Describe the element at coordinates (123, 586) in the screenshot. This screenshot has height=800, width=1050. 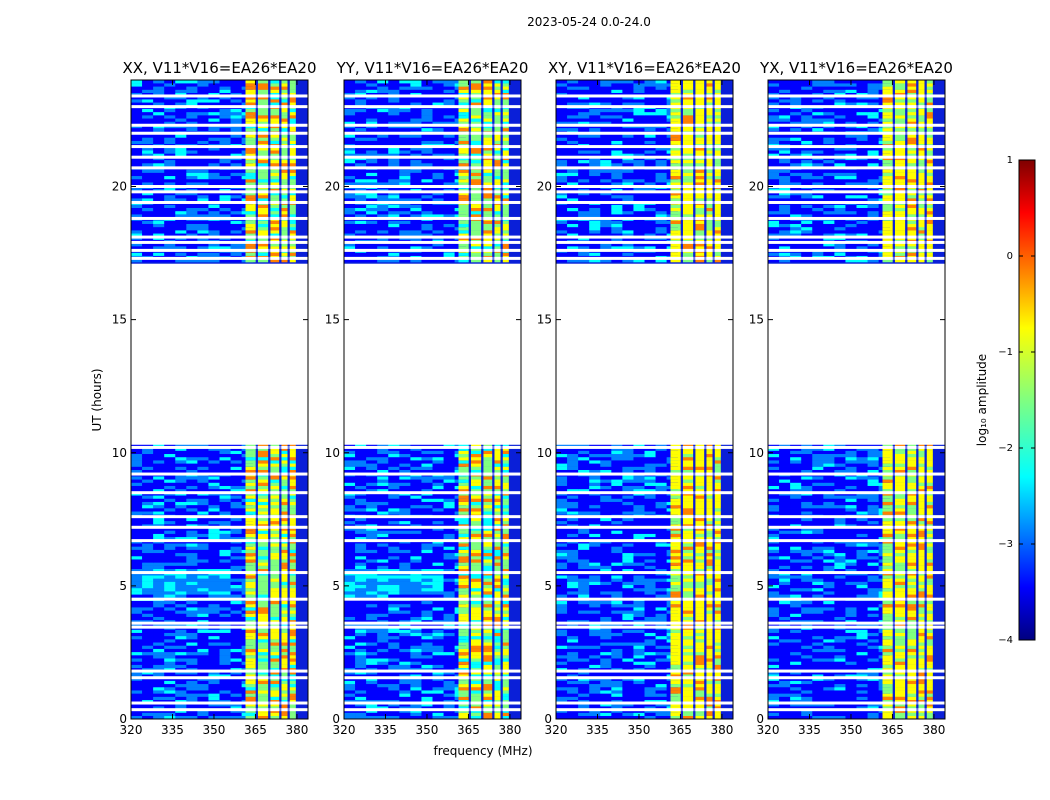
I see `y-tick-label: 5` at that location.